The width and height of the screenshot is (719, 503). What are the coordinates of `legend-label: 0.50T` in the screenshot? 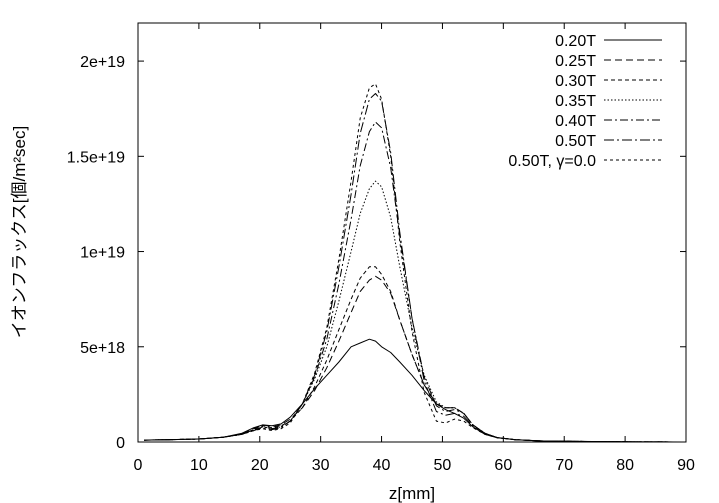 It's located at (575, 141).